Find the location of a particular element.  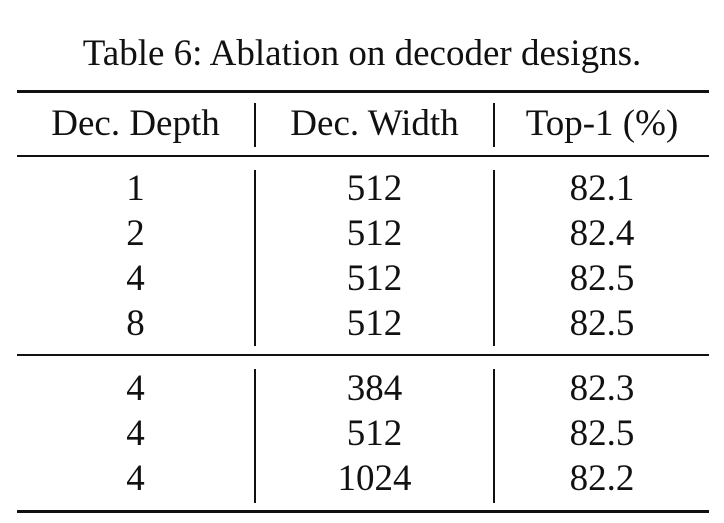

depth-cell: 2 is located at coordinates (135, 233).